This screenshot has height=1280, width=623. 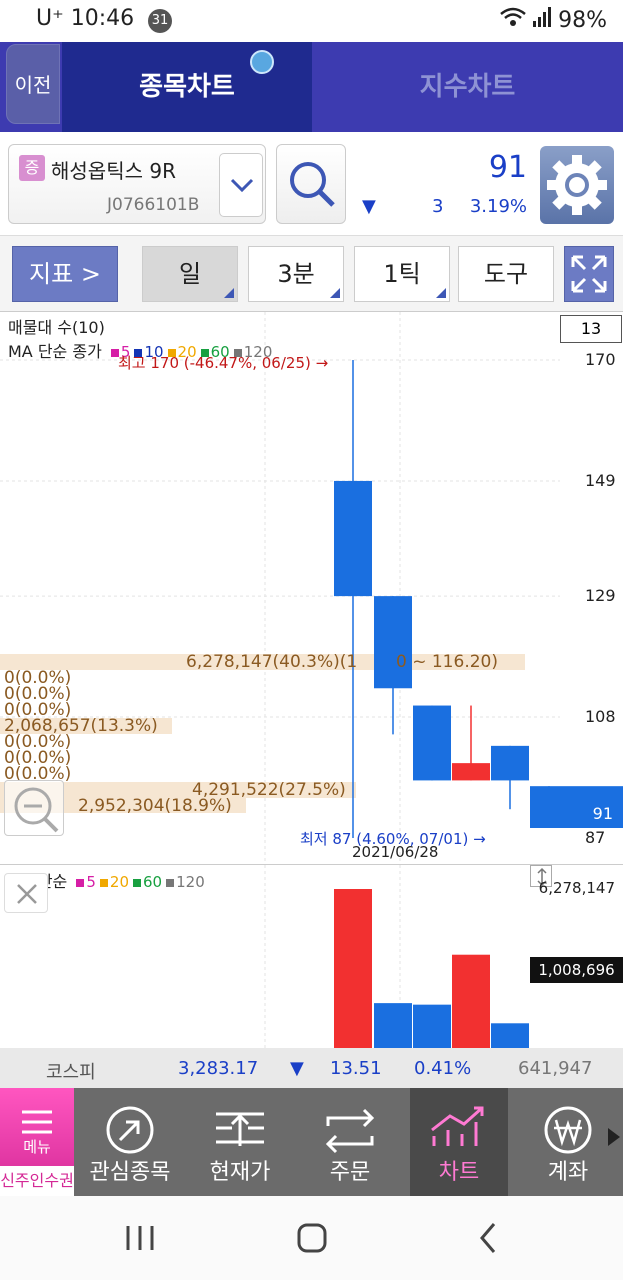 What do you see at coordinates (591, 329) in the screenshot?
I see `count-box: 13` at bounding box center [591, 329].